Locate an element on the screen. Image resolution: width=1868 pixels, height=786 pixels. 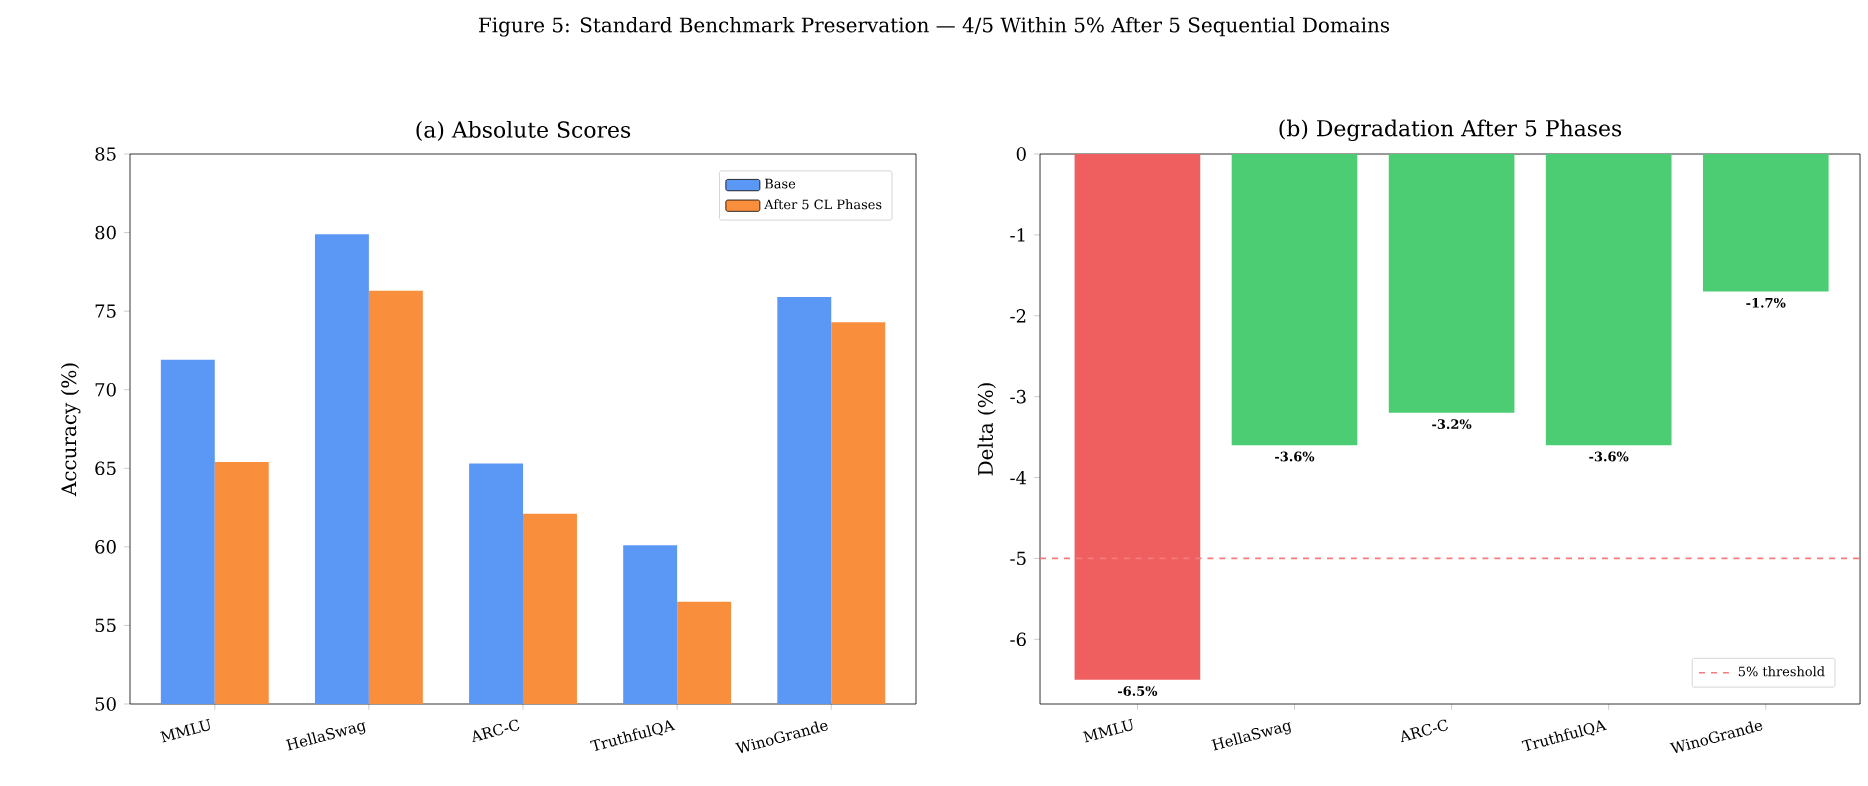
y-tick-label: 60 is located at coordinates (105, 547).